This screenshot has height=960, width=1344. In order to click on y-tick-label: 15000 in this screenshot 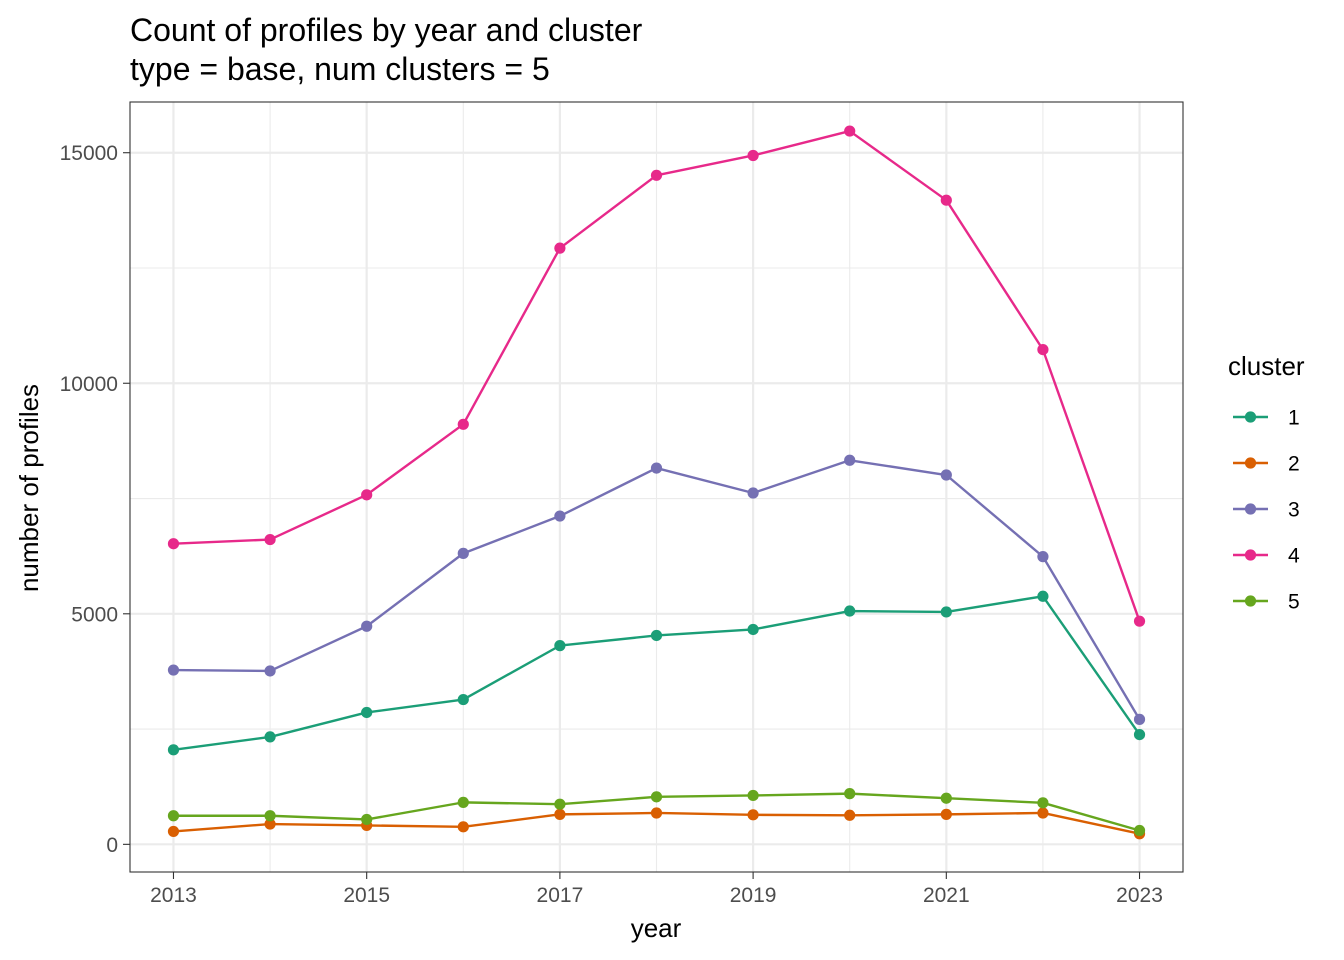, I will do `click(89, 153)`.